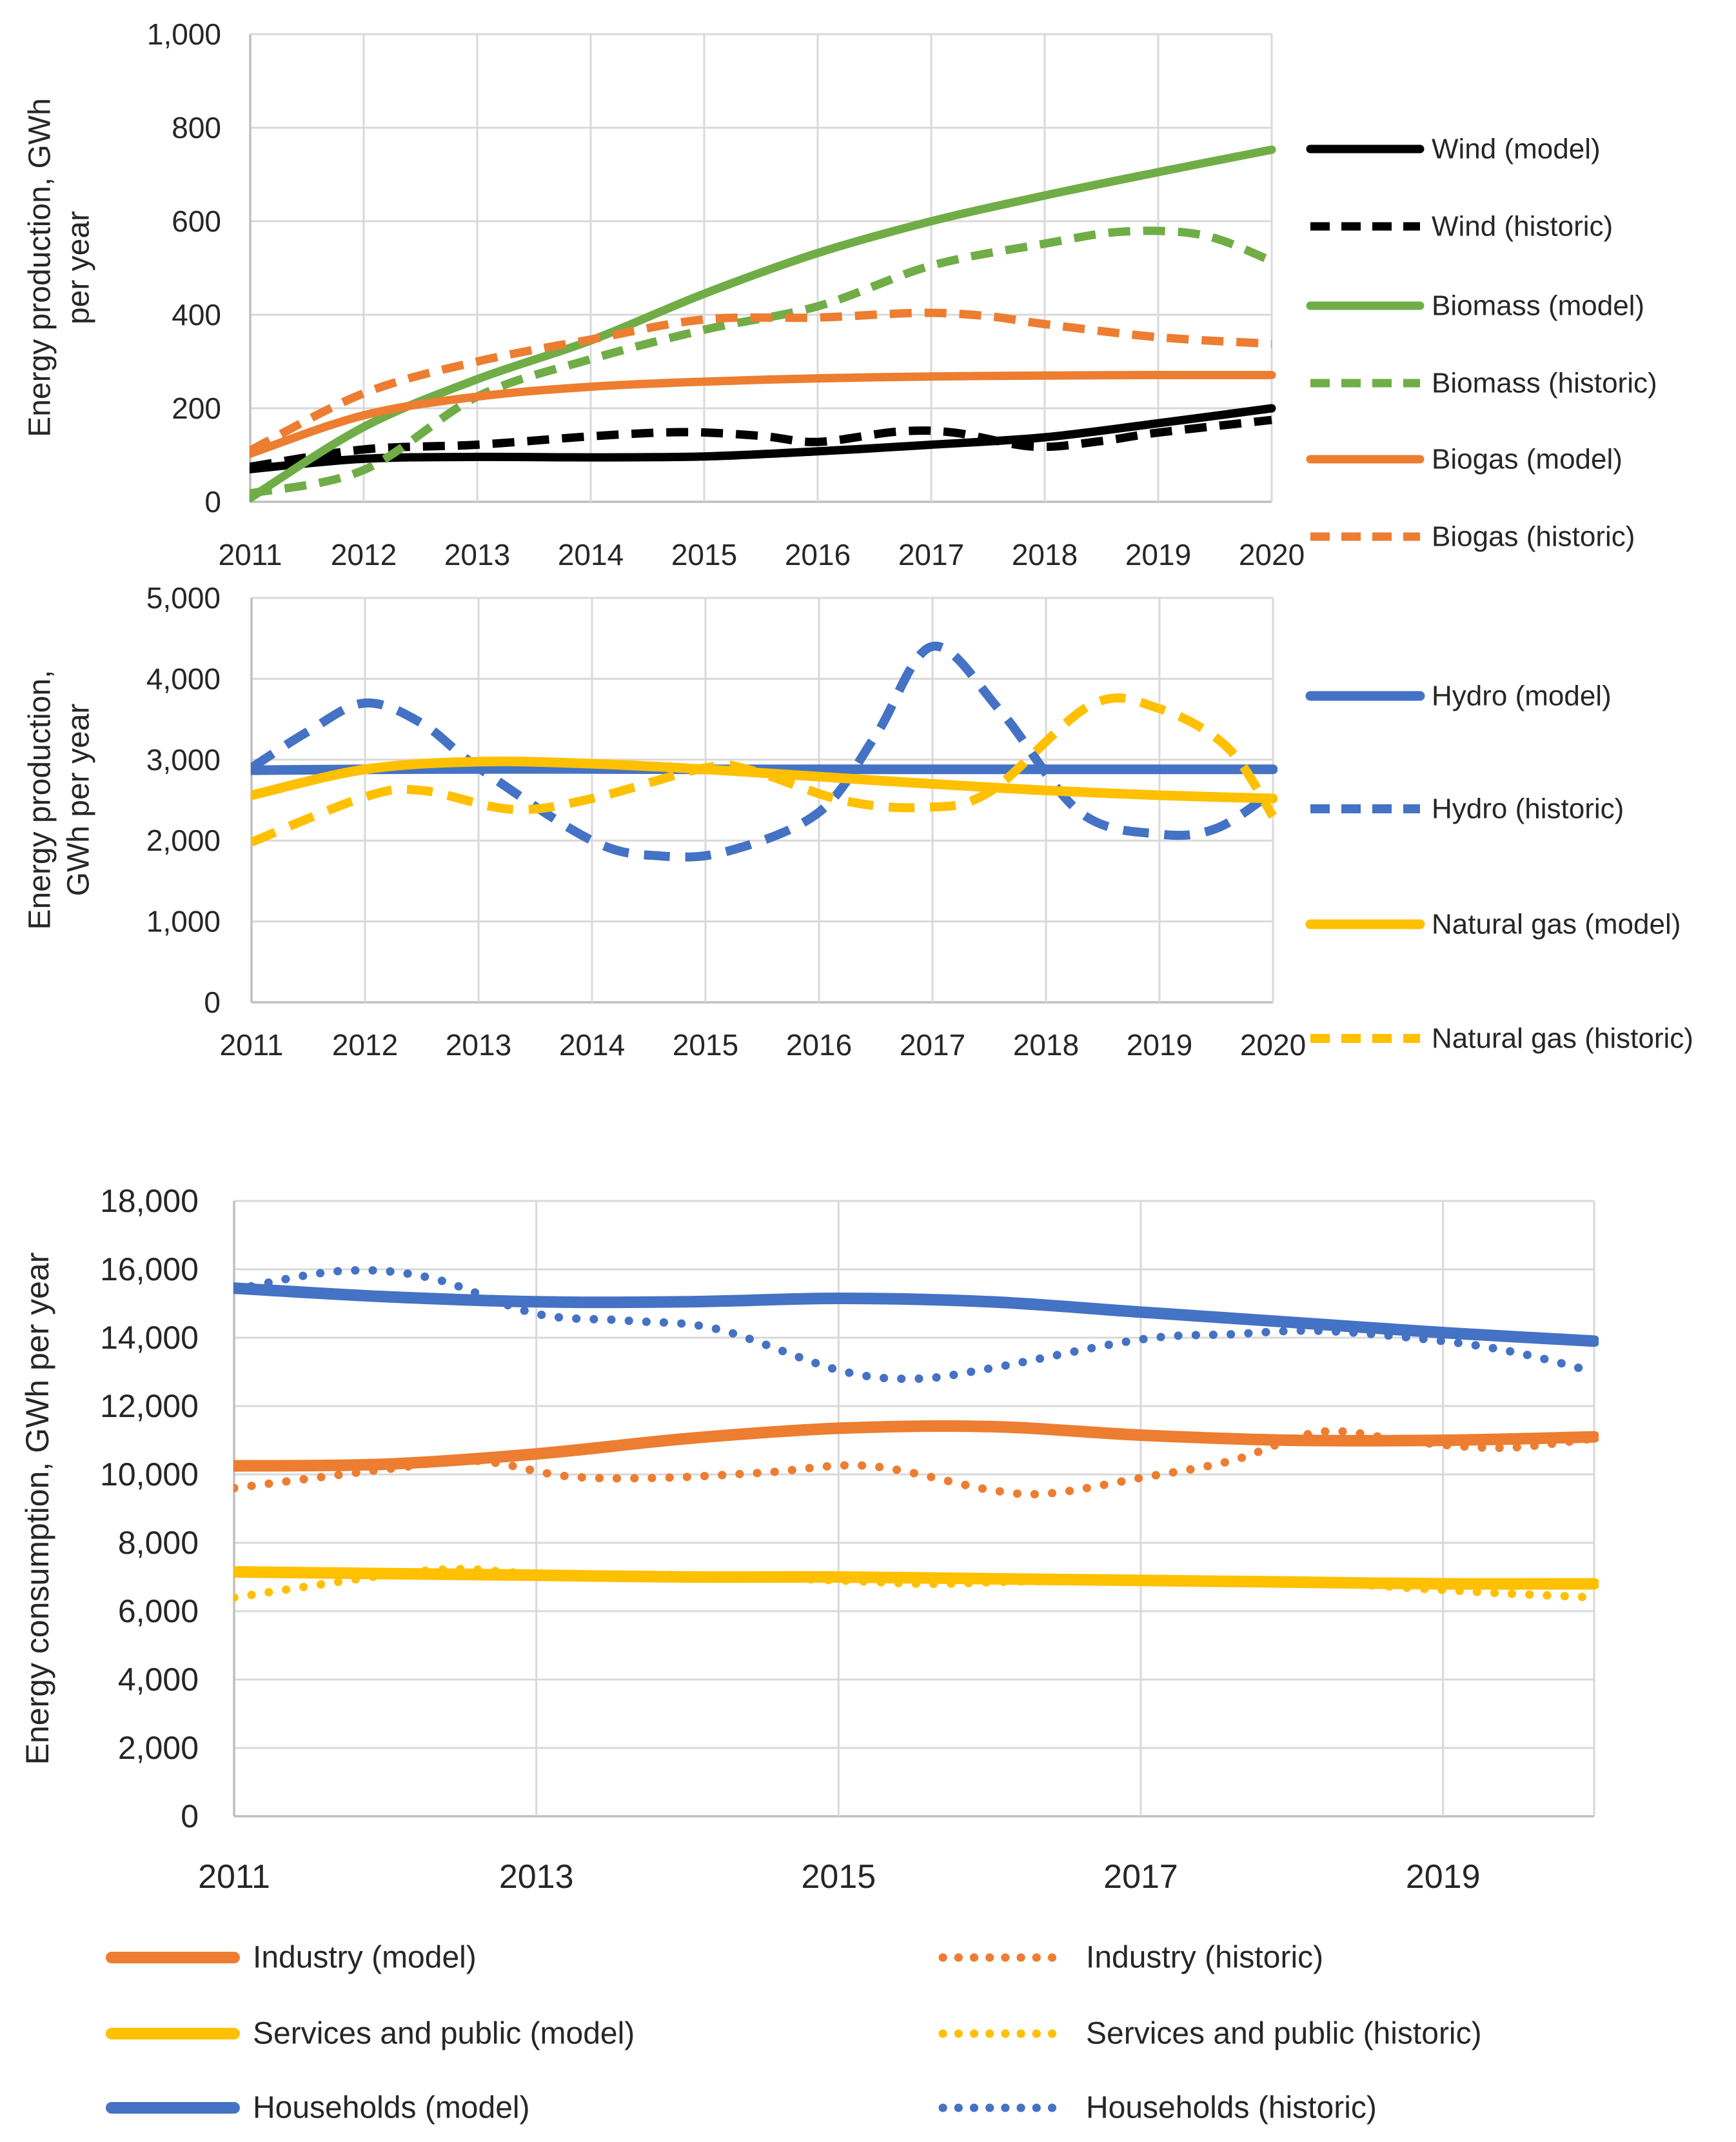  Describe the element at coordinates (183, 840) in the screenshot. I see `chart2-ytick-2000: 2,000` at that location.